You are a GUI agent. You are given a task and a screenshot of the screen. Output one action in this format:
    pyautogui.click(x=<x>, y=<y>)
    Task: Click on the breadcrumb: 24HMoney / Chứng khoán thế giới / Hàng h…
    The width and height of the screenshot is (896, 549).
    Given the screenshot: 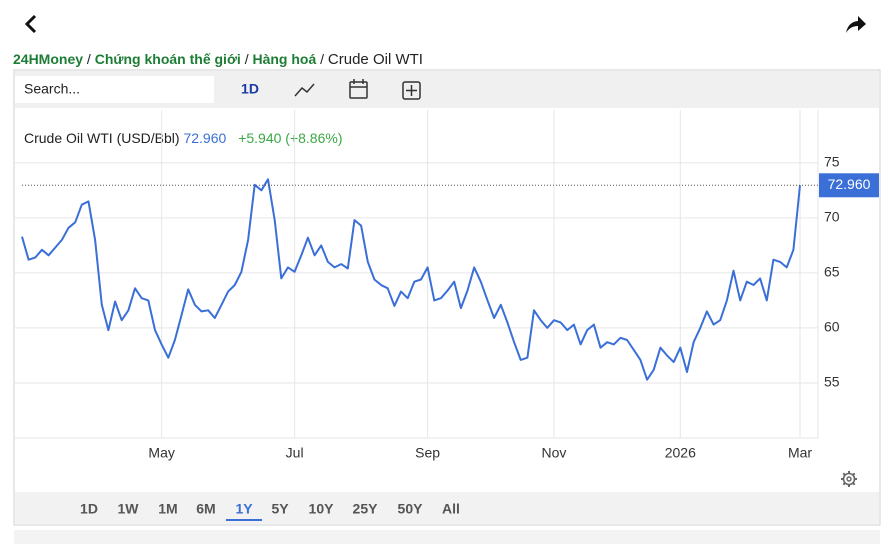 What is the action you would take?
    pyautogui.click(x=218, y=59)
    